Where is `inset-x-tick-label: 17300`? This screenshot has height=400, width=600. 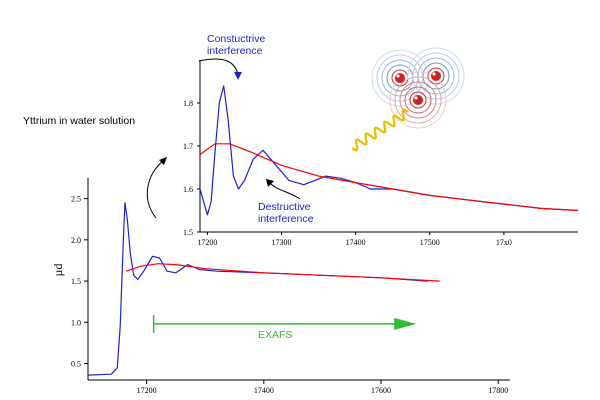 inset-x-tick-label: 17300 is located at coordinates (282, 242).